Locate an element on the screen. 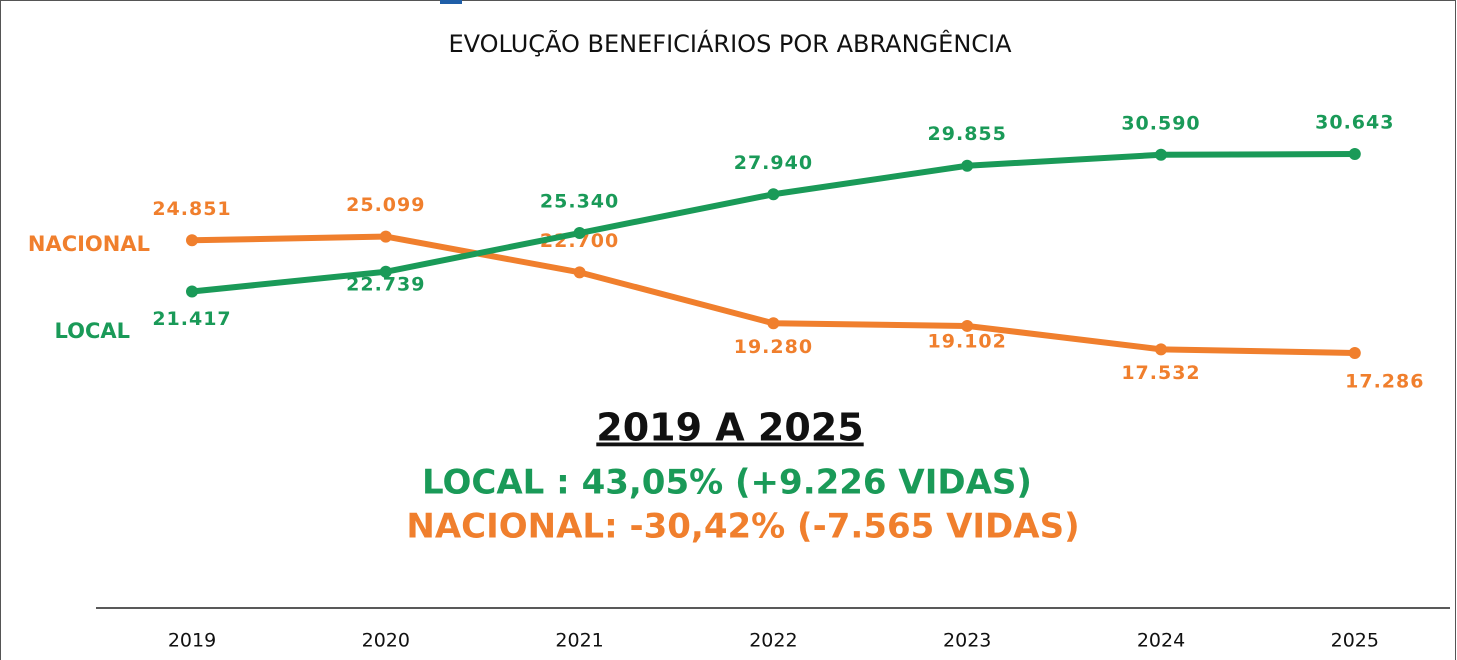 This screenshot has width=1457, height=660. x-tick-label: 2021 is located at coordinates (579, 641).